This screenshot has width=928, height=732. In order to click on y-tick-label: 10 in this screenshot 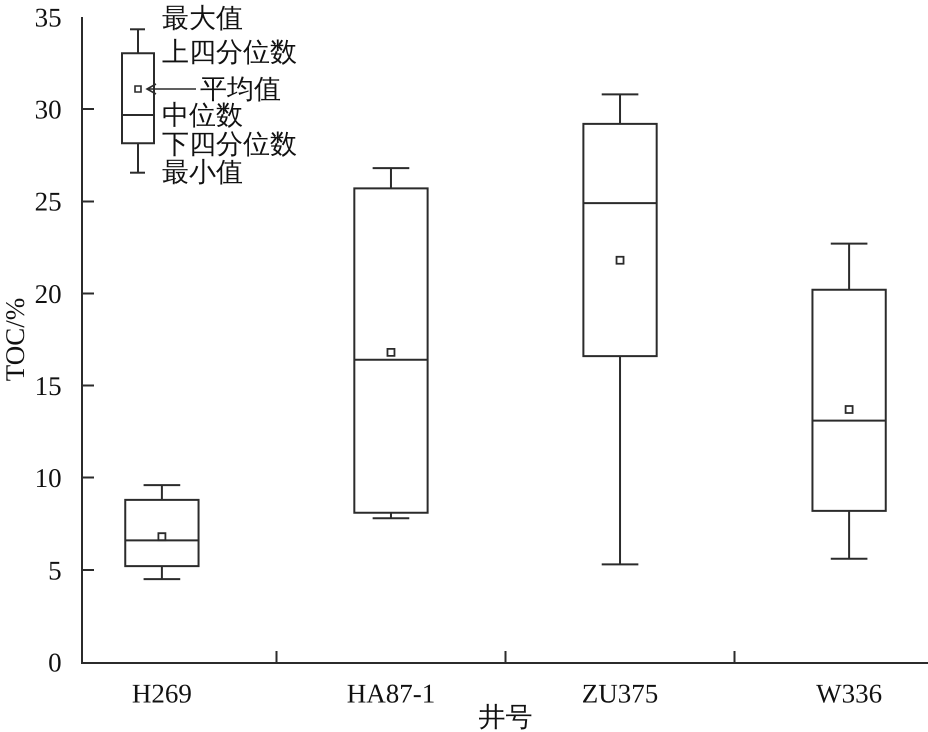, I will do `click(48, 478)`.